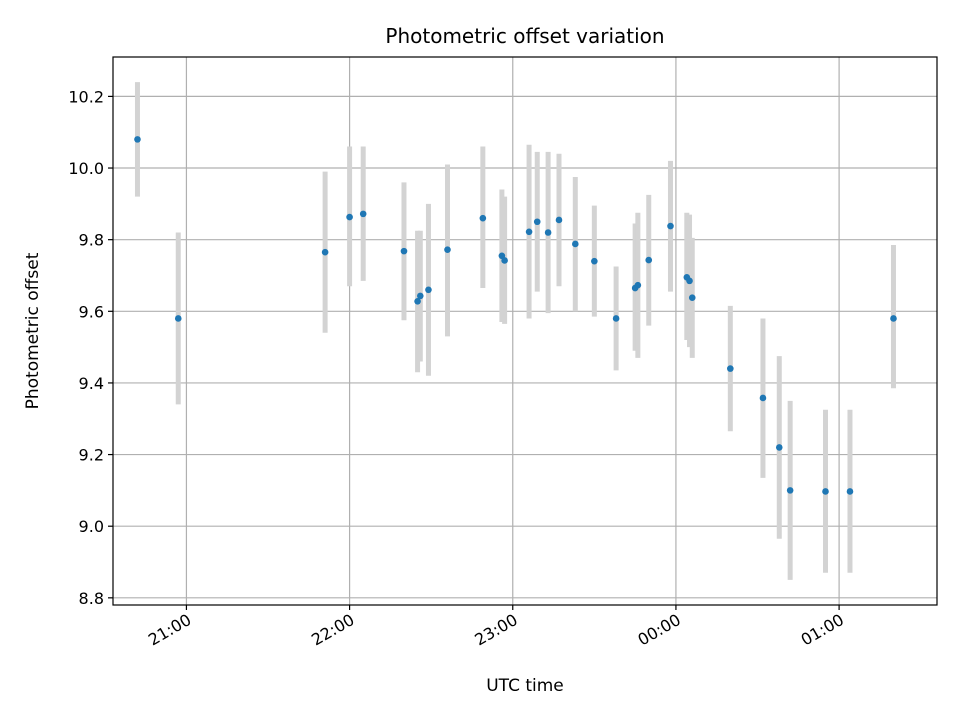 This screenshot has height=720, width=960. What do you see at coordinates (86, 168) in the screenshot?
I see `y-tick-label: 10.0` at bounding box center [86, 168].